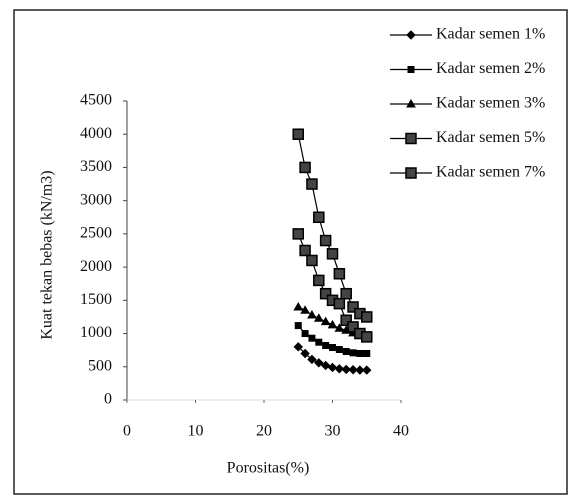  I want to click on y-tick-label: 3500, so click(96, 166).